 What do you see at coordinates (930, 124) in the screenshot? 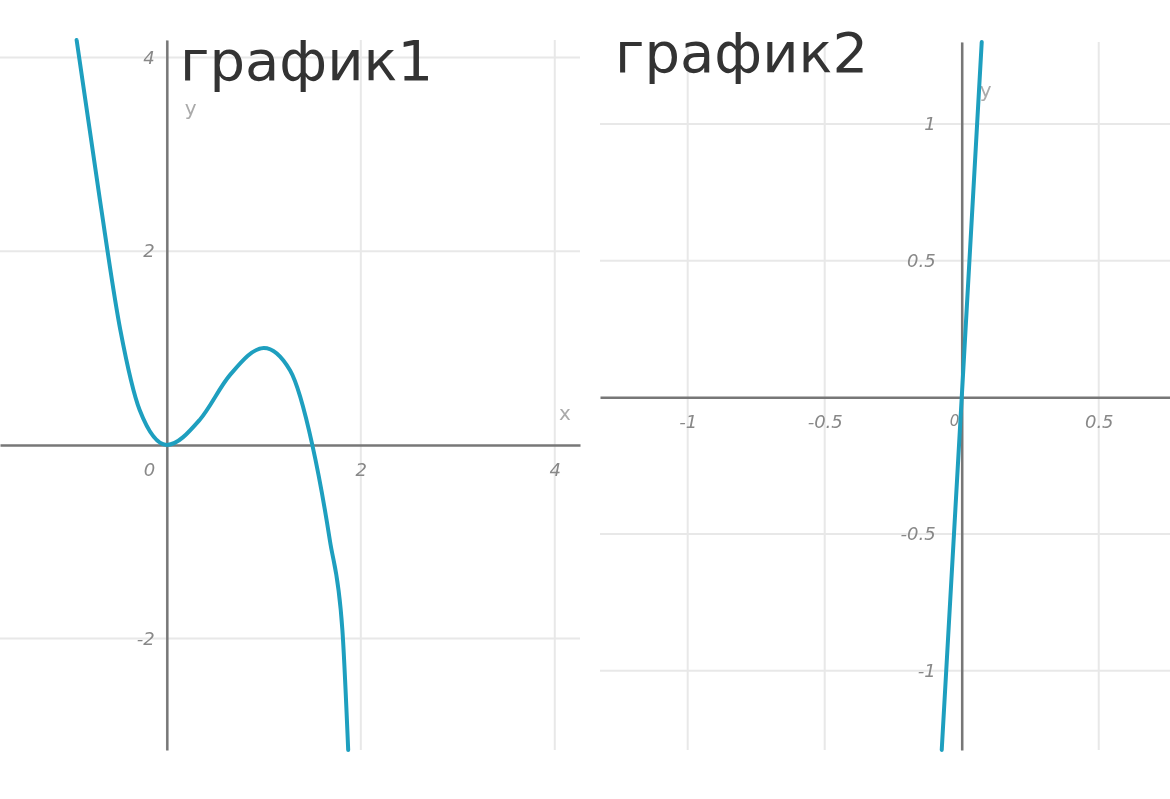
I see `y-tick-label: 1` at bounding box center [930, 124].